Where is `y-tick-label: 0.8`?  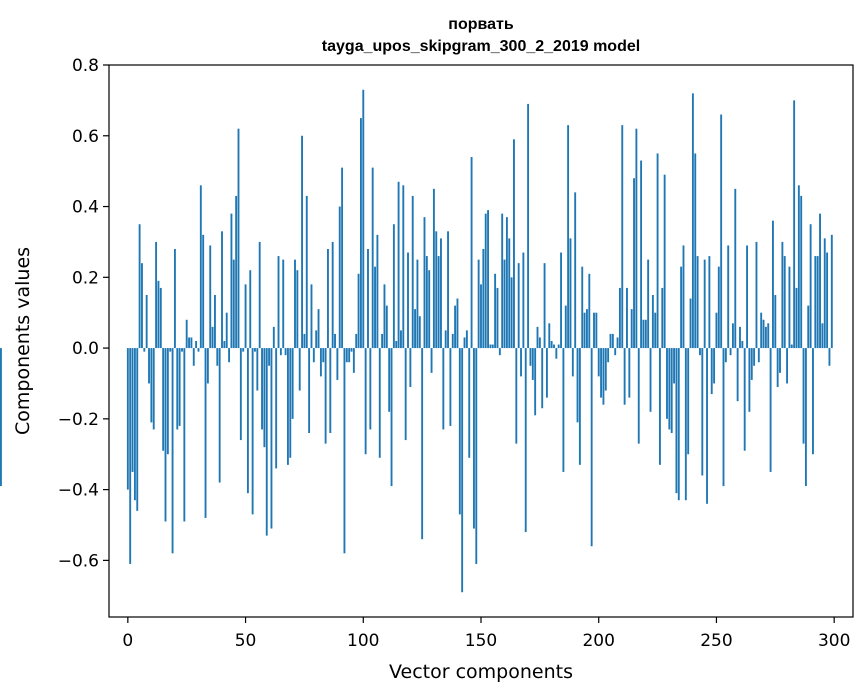 y-tick-label: 0.8 is located at coordinates (85, 66).